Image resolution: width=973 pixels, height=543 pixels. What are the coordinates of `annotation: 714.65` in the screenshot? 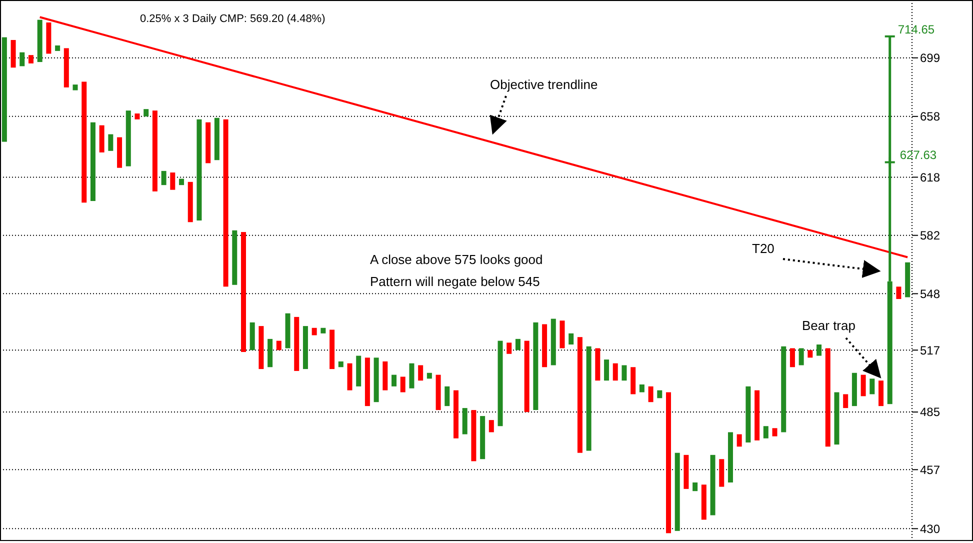 It's located at (916, 29).